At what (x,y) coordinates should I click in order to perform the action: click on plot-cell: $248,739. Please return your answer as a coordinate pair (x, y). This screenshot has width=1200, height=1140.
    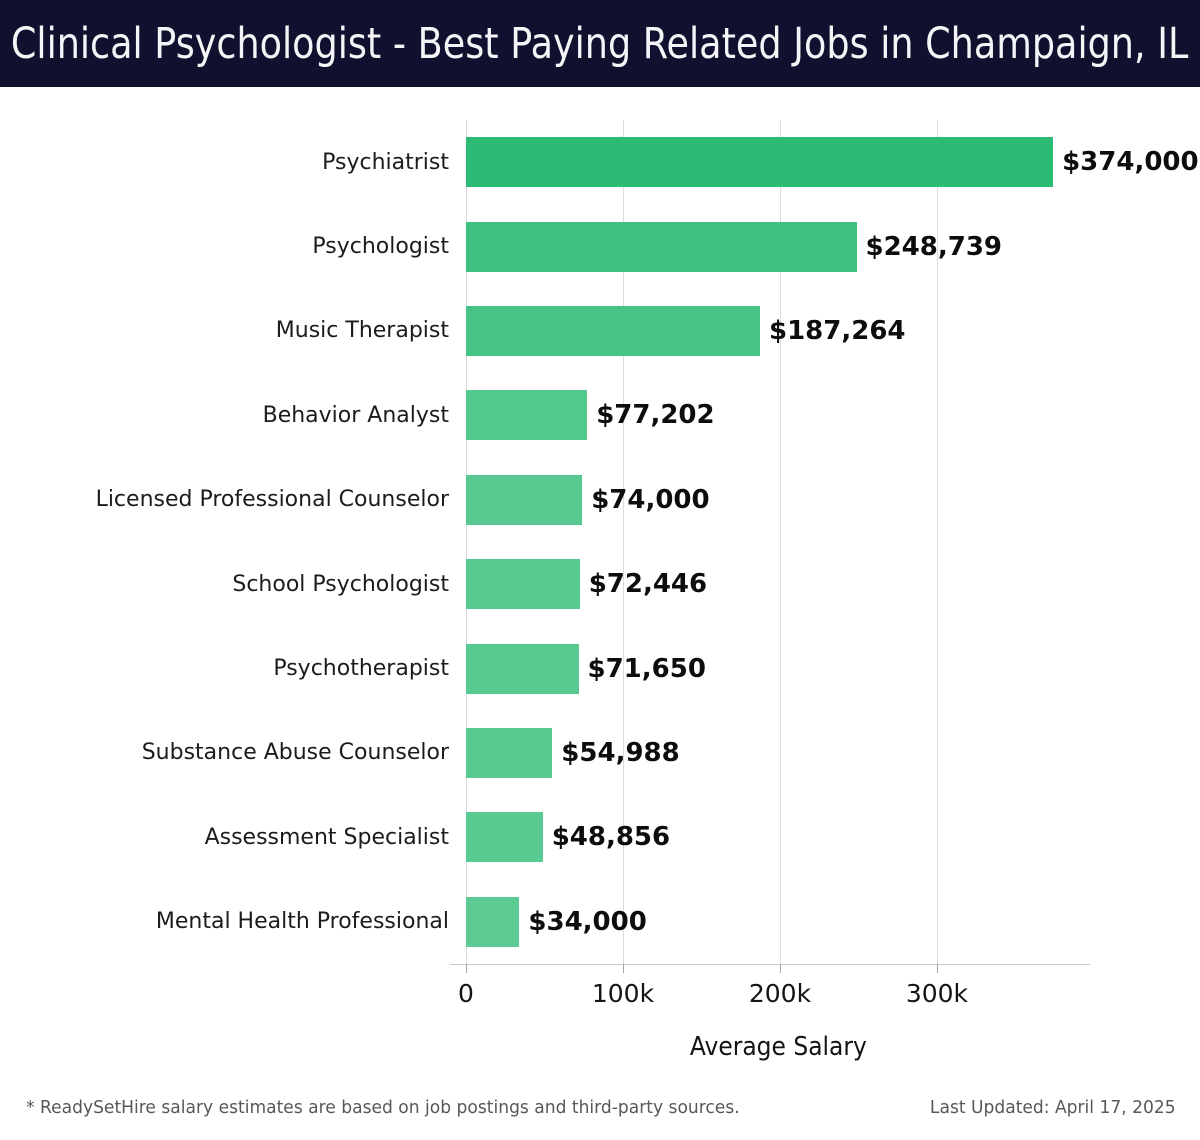
    Looking at the image, I should click on (833, 246).